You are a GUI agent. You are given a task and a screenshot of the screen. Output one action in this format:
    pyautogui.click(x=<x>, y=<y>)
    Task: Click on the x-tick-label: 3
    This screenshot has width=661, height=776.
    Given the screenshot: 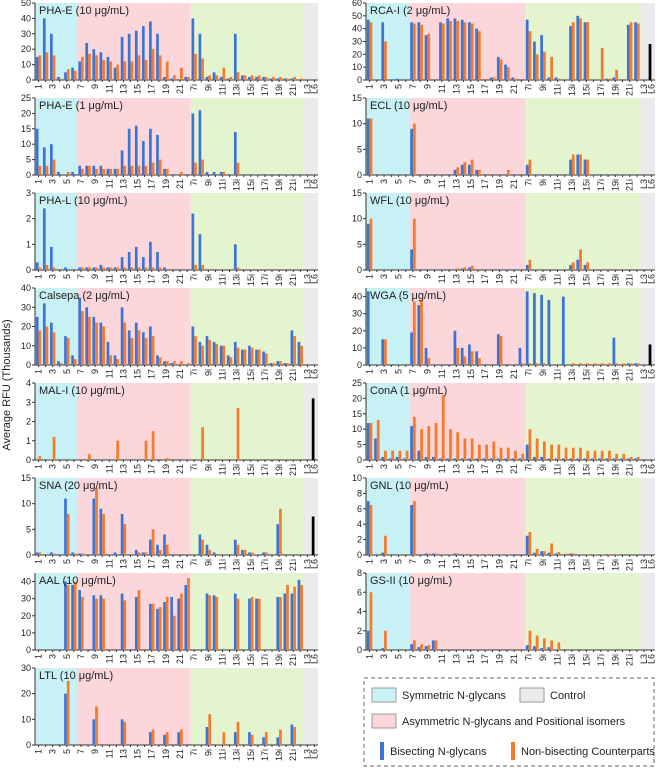 What is the action you would take?
    pyautogui.click(x=53, y=371)
    